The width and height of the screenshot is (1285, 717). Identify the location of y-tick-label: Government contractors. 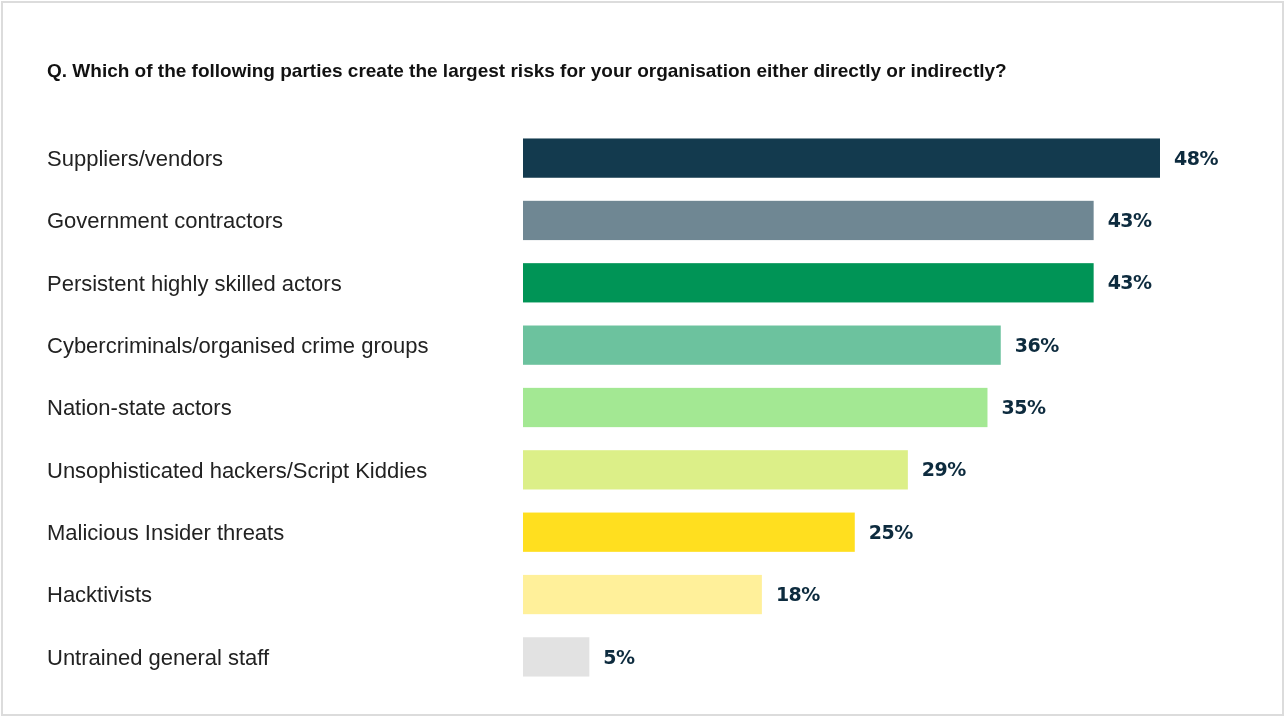
(165, 221).